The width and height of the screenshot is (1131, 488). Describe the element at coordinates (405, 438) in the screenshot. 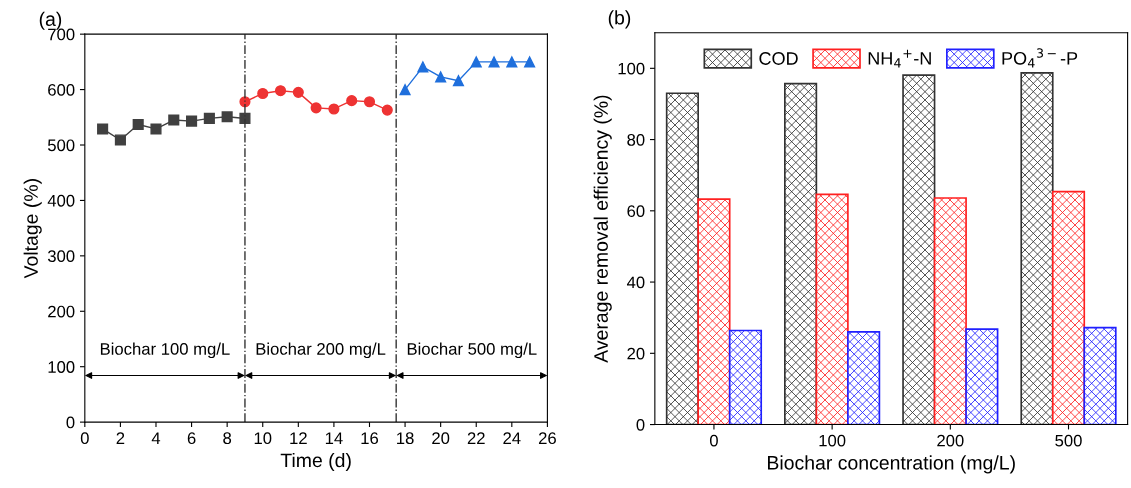

I see `x-tick-label: 18` at that location.